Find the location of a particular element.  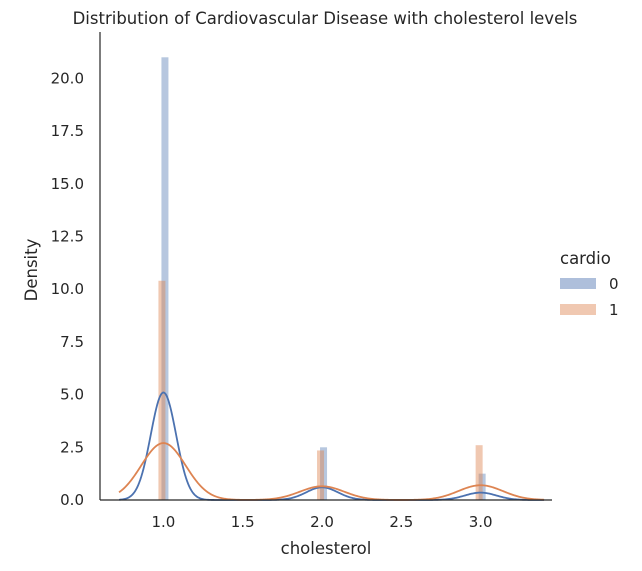

y-tick-label: 0.0 is located at coordinates (72, 500).